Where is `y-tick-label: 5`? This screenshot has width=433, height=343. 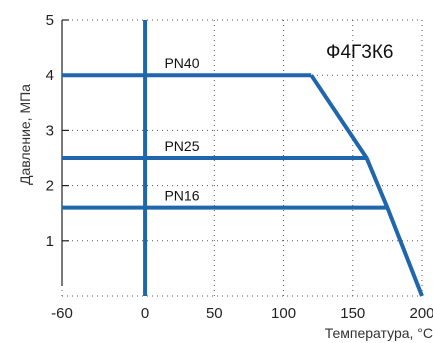 y-tick-label: 5 is located at coordinates (50, 20).